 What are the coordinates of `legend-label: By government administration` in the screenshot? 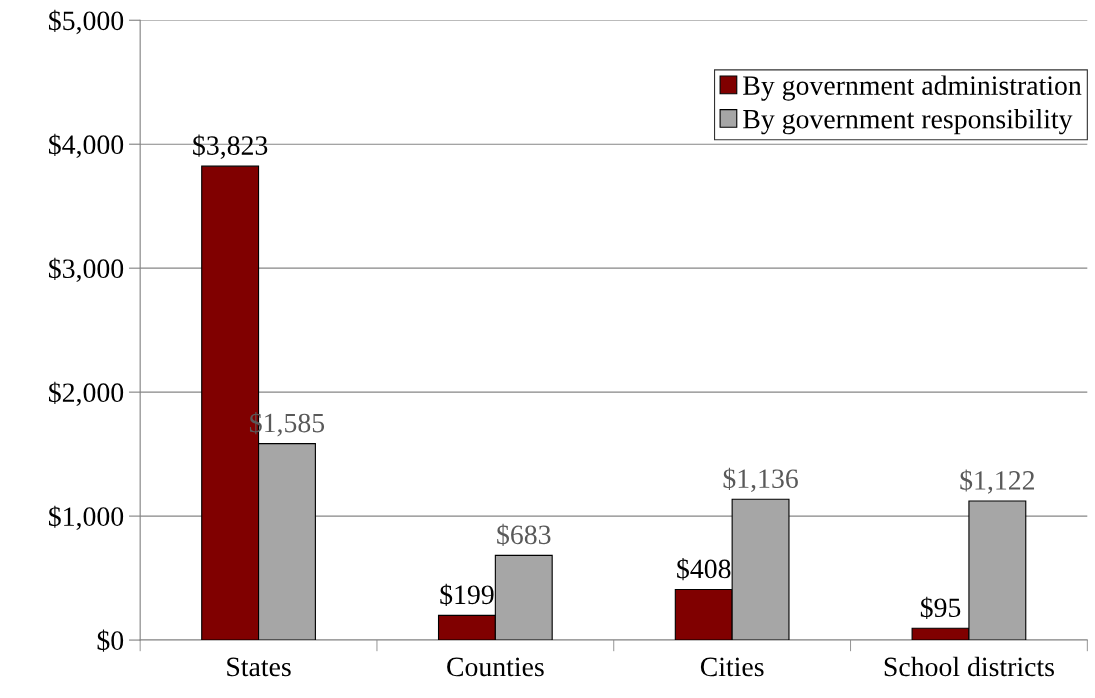 It's located at (912, 88).